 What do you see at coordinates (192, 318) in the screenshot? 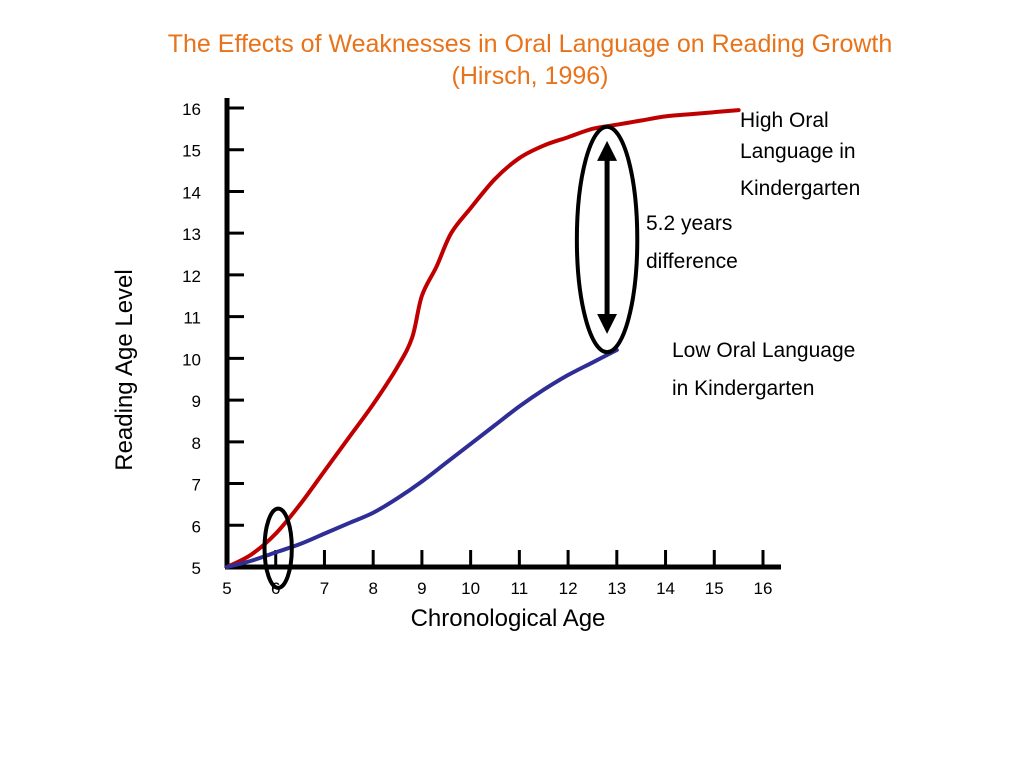
I see `y-tick-label: 11` at bounding box center [192, 318].